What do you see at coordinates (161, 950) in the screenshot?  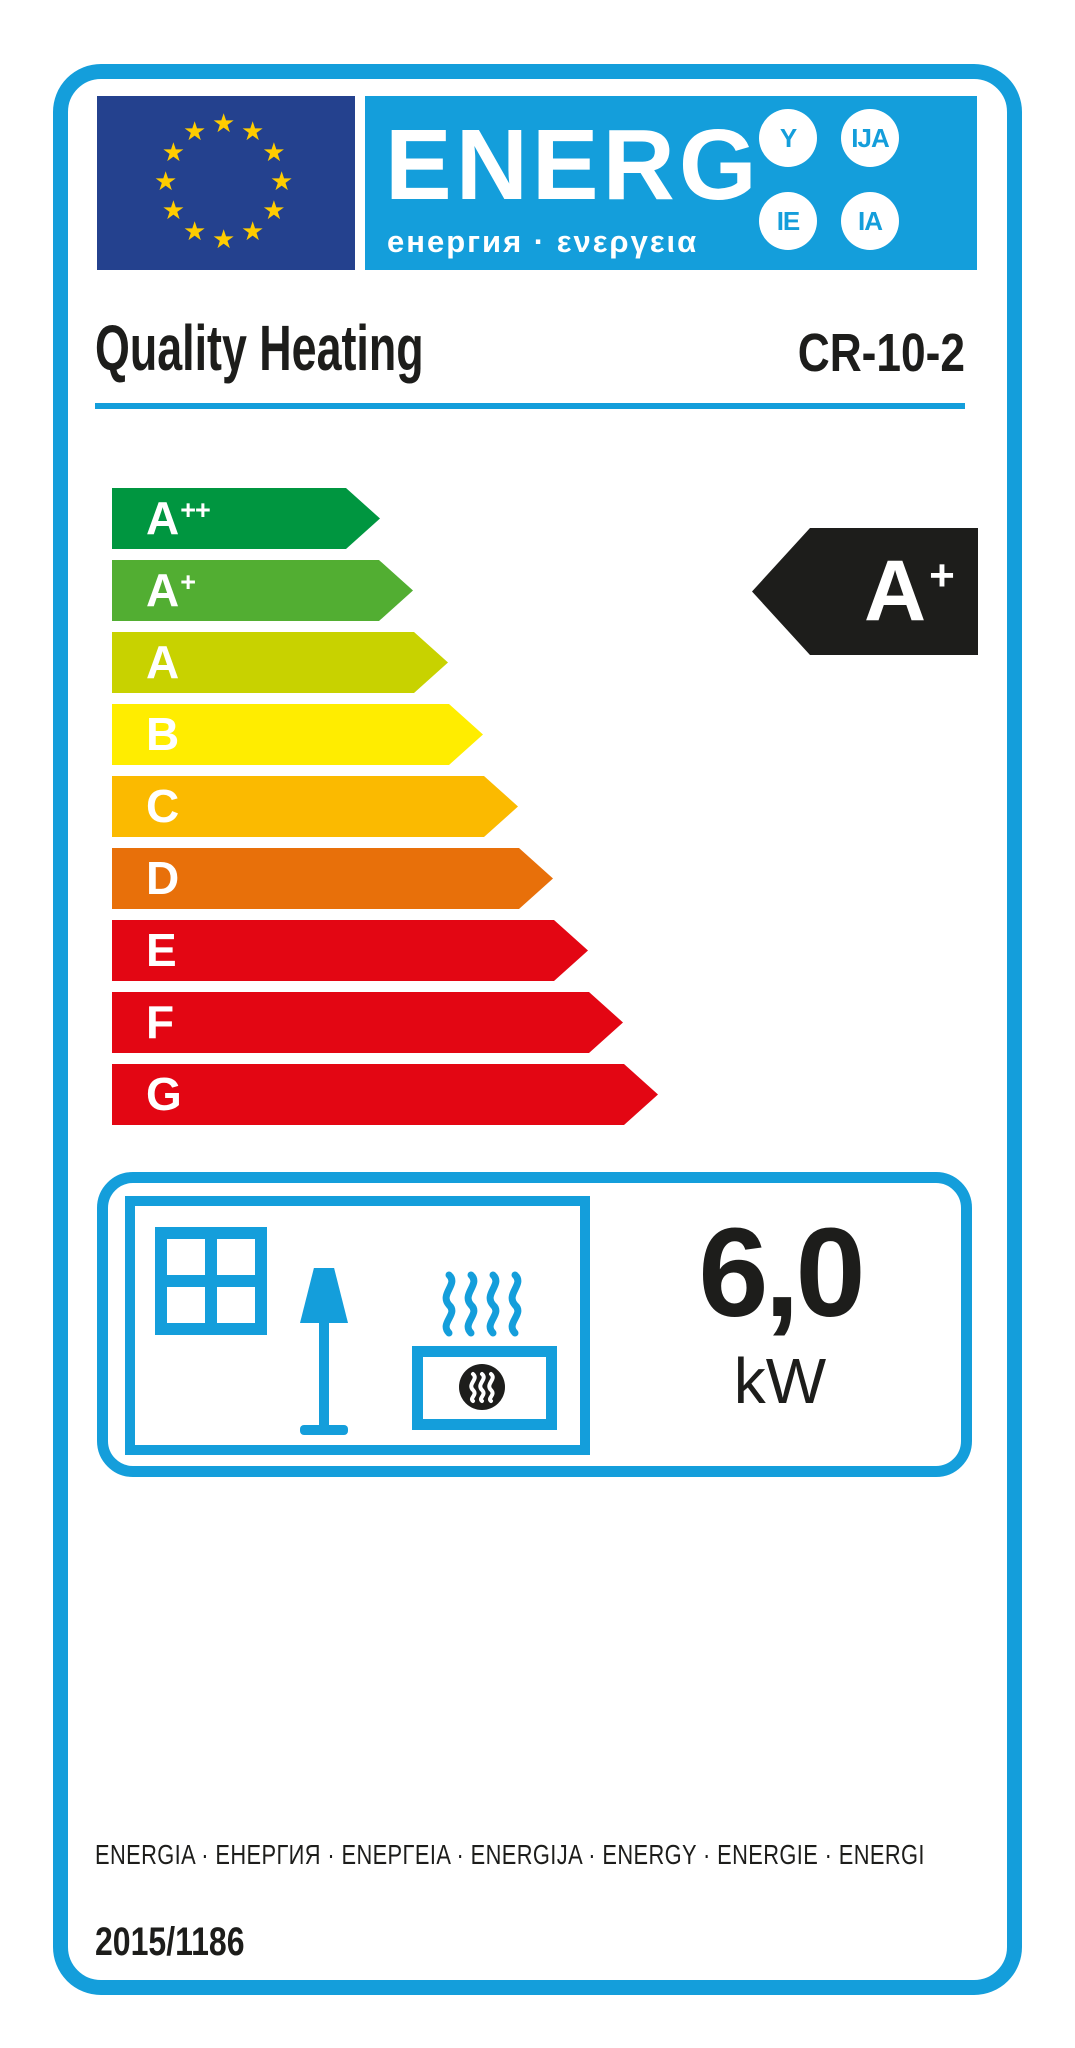 I see `scale-letter: E` at bounding box center [161, 950].